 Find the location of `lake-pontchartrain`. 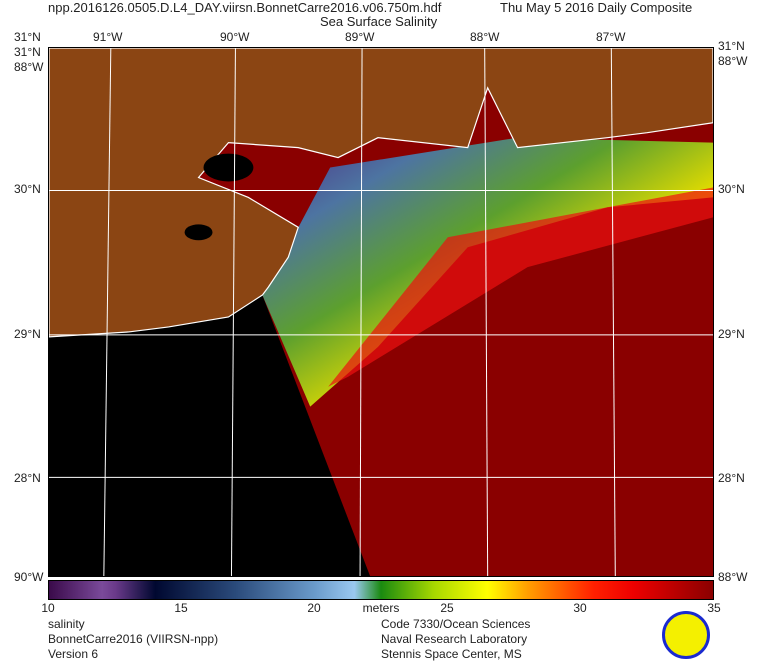

lake-pontchartrain is located at coordinates (228, 167).